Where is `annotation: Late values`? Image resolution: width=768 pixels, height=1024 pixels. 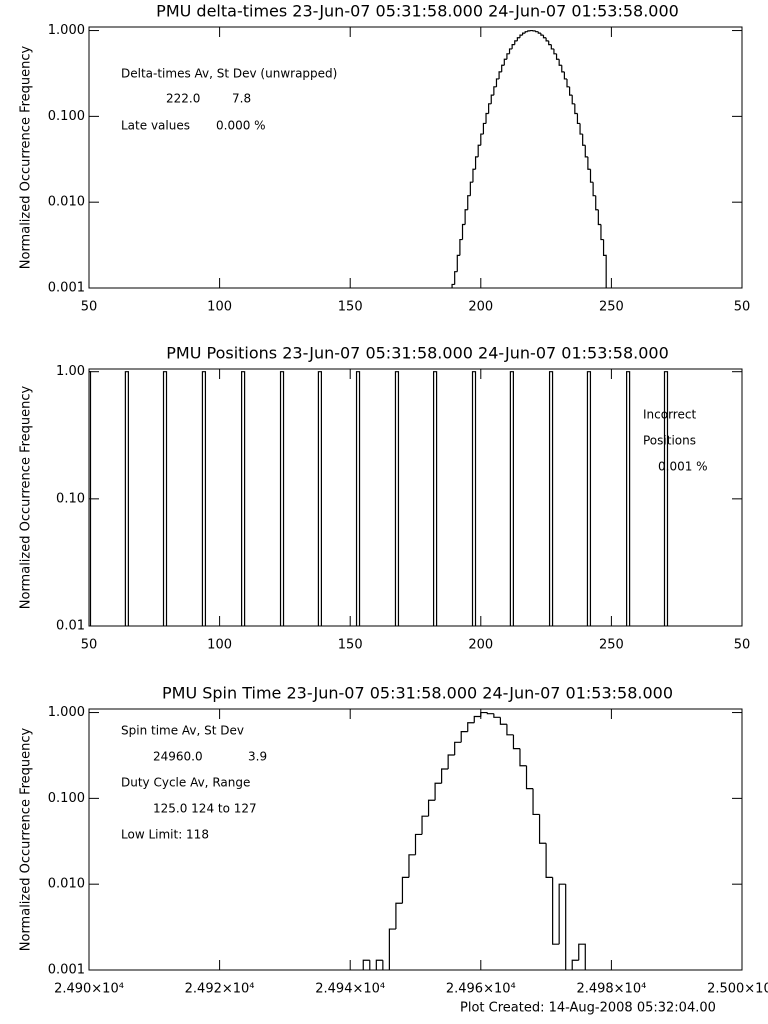 annotation: Late values is located at coordinates (155, 126).